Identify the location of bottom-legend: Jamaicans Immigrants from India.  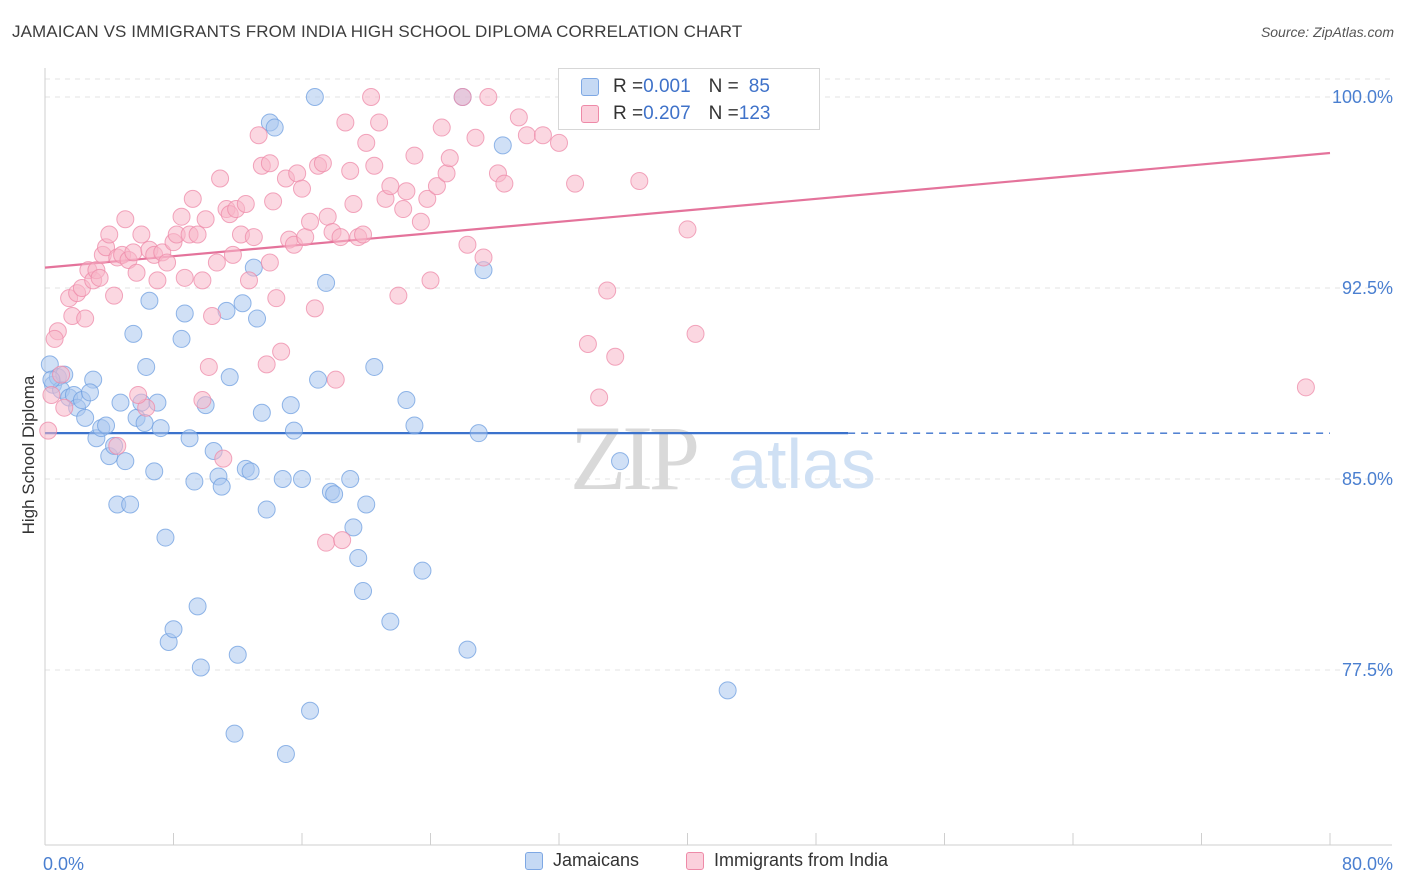
(703, 865).